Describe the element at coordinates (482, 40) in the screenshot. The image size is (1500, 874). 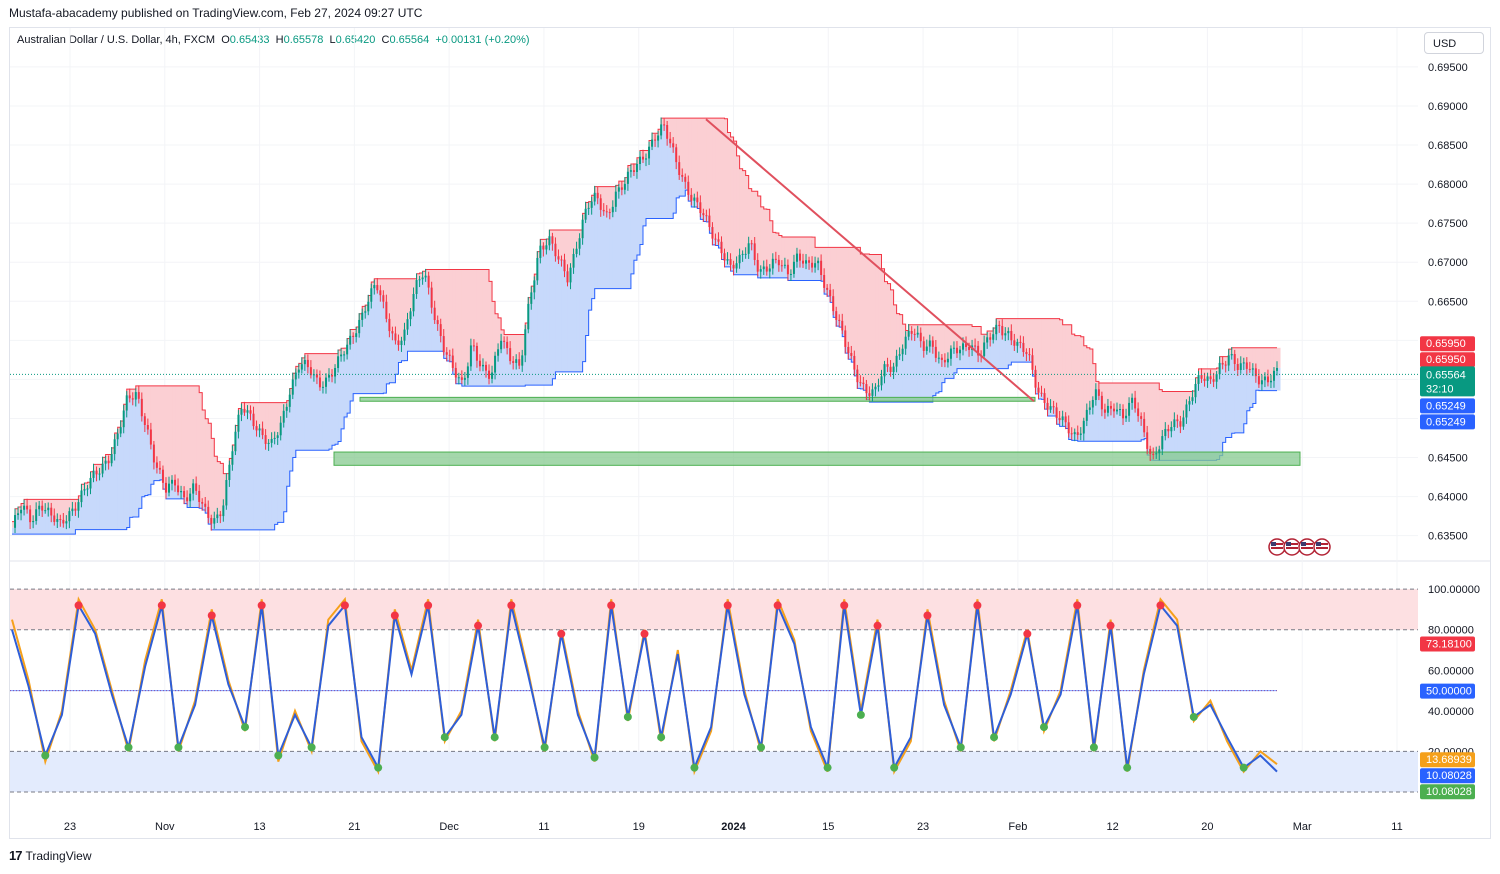
I see `change-value: +0.00131 (+0.20%)` at that location.